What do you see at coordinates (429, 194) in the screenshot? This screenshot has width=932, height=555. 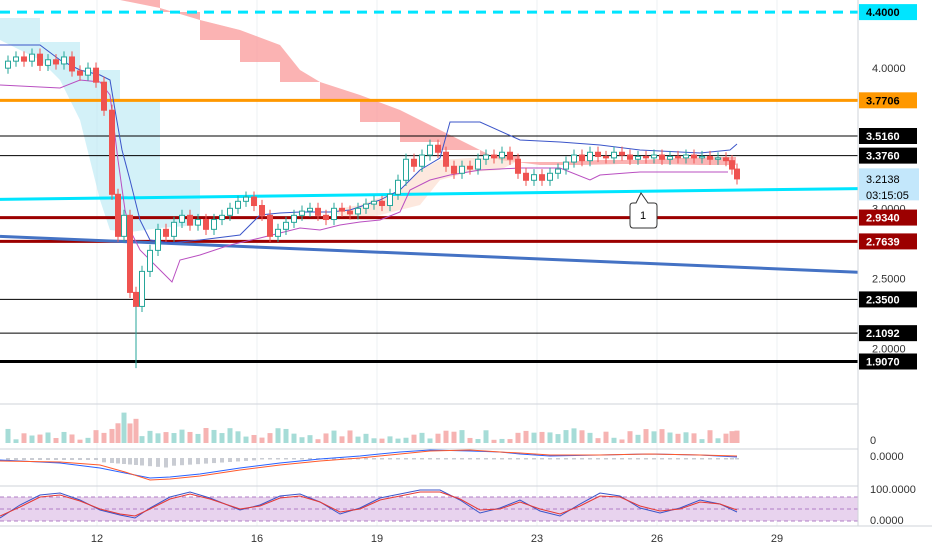 I see `trendline-cyan` at bounding box center [429, 194].